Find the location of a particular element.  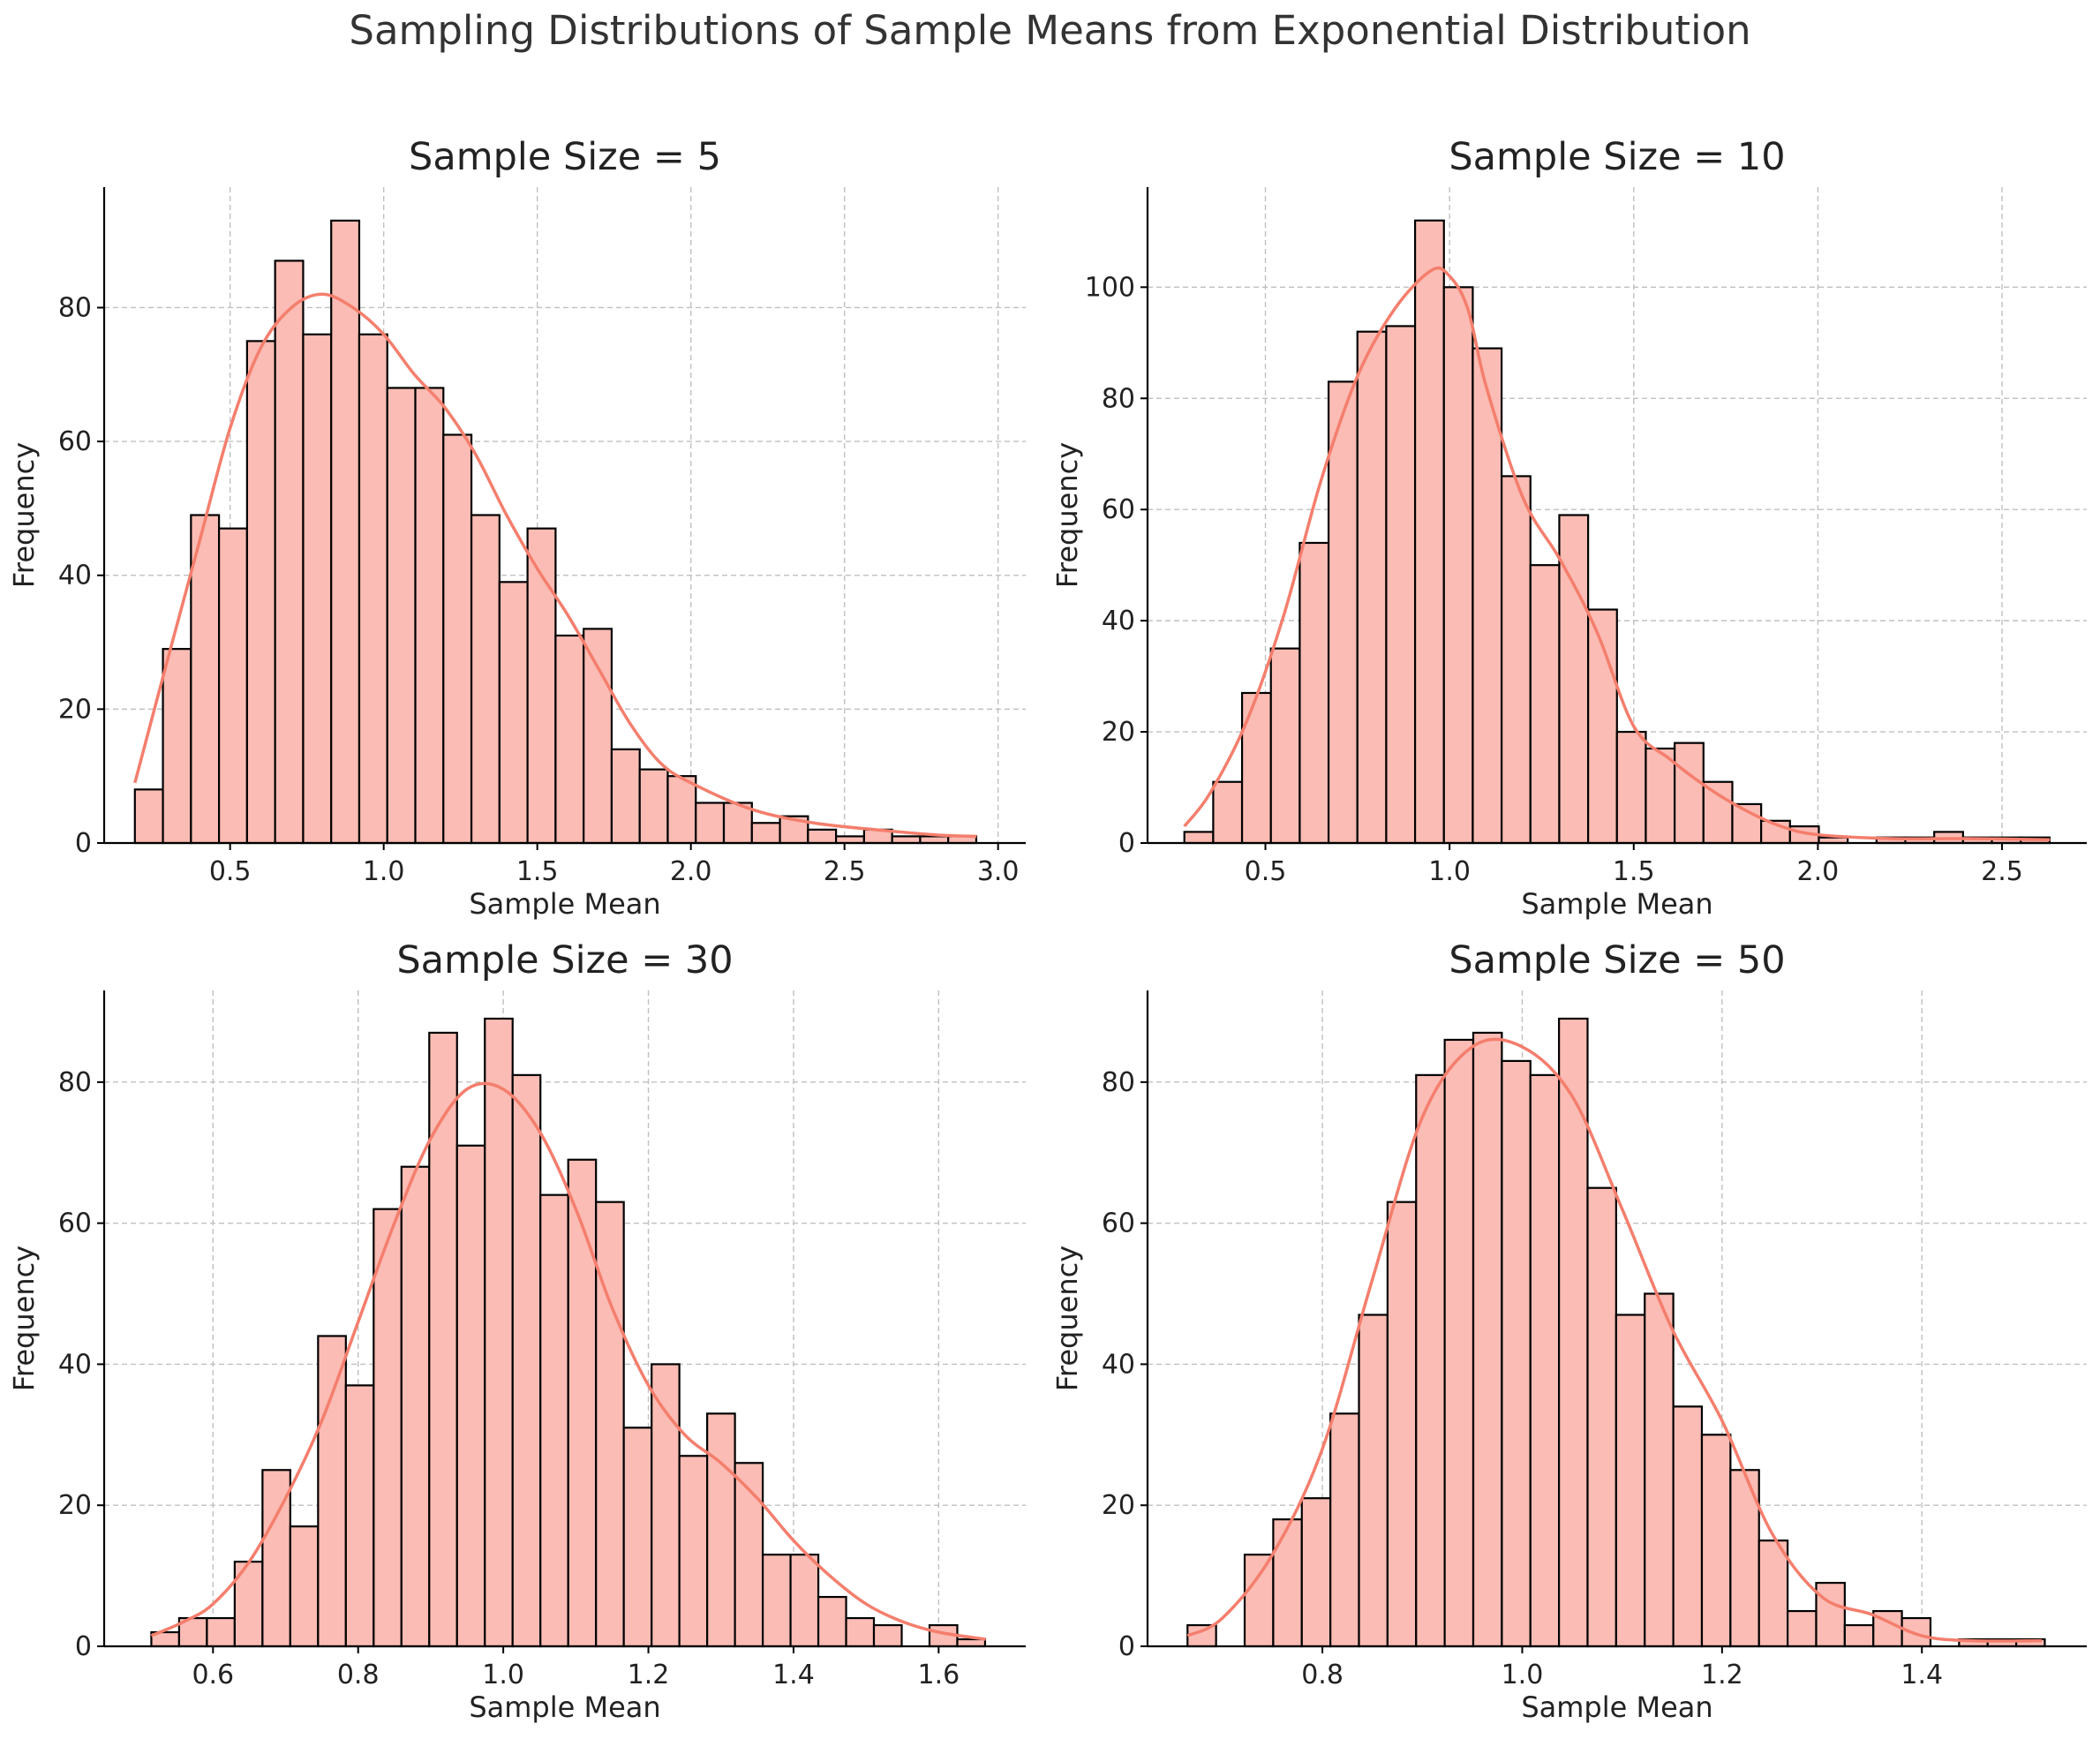

x-tick-label: 3.0 is located at coordinates (998, 871).